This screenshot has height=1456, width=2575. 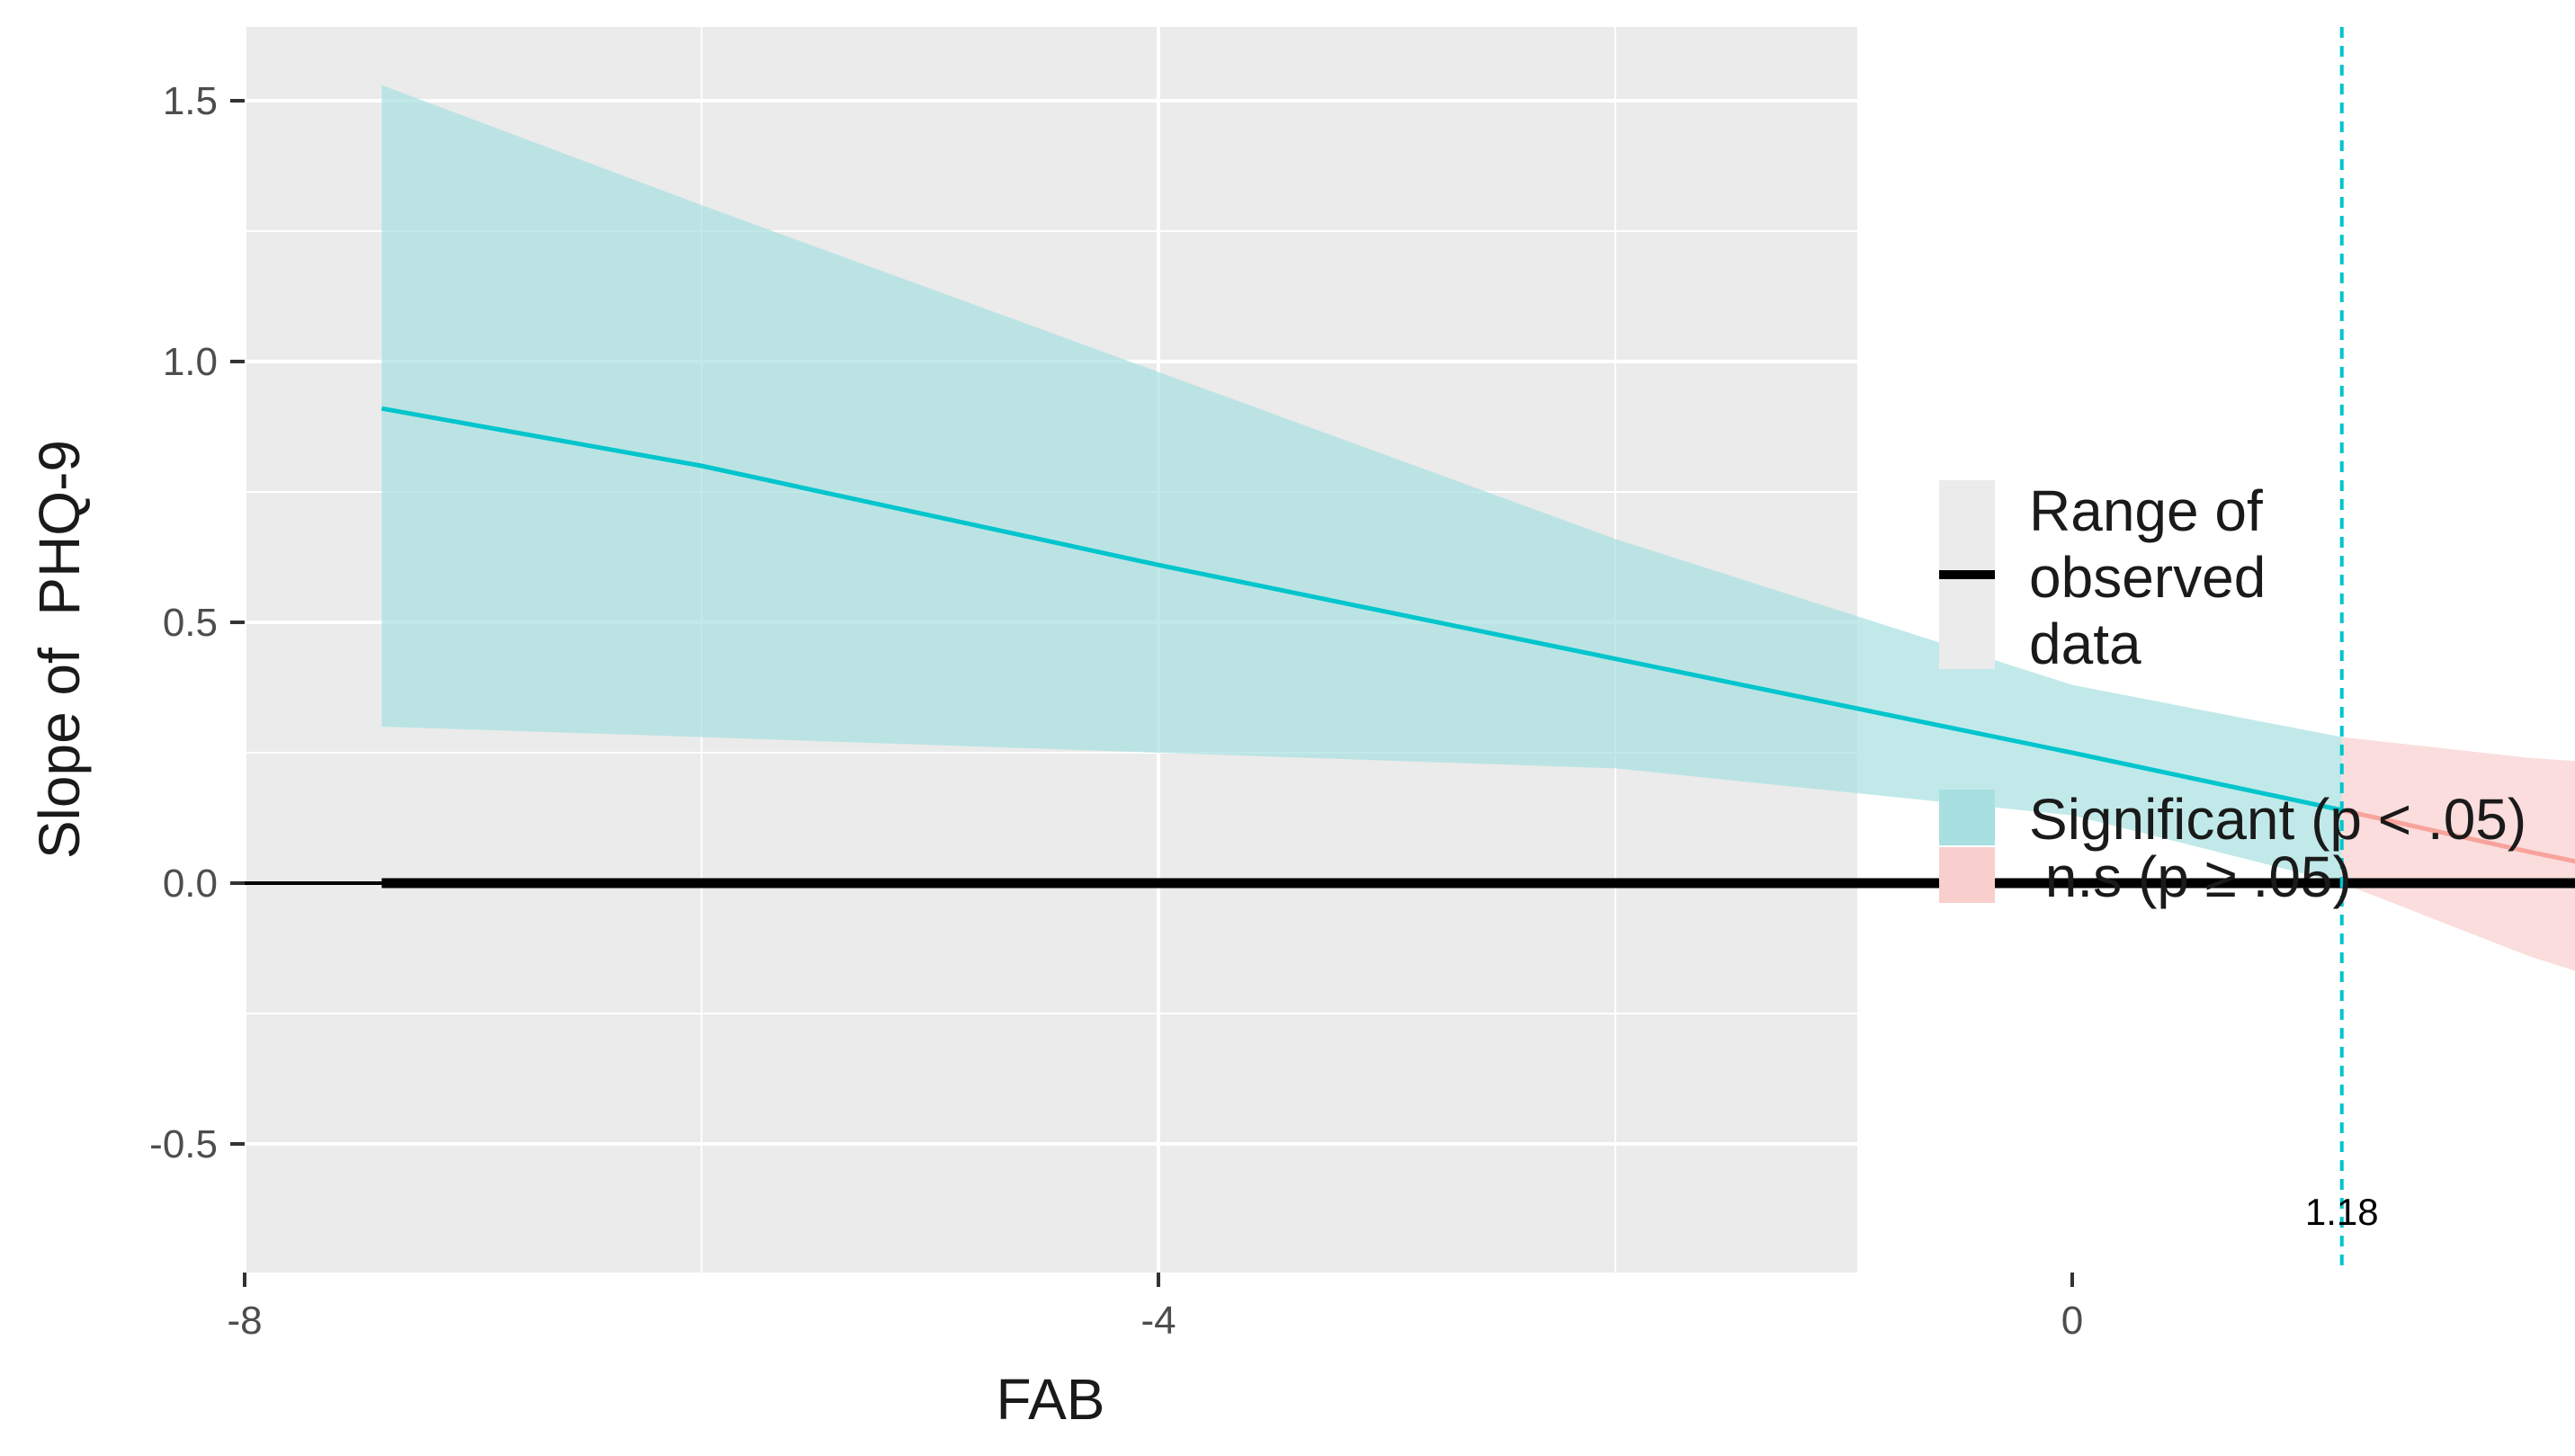 What do you see at coordinates (59, 649) in the screenshot?
I see `y-axis-title: Slope of PHQ-9` at bounding box center [59, 649].